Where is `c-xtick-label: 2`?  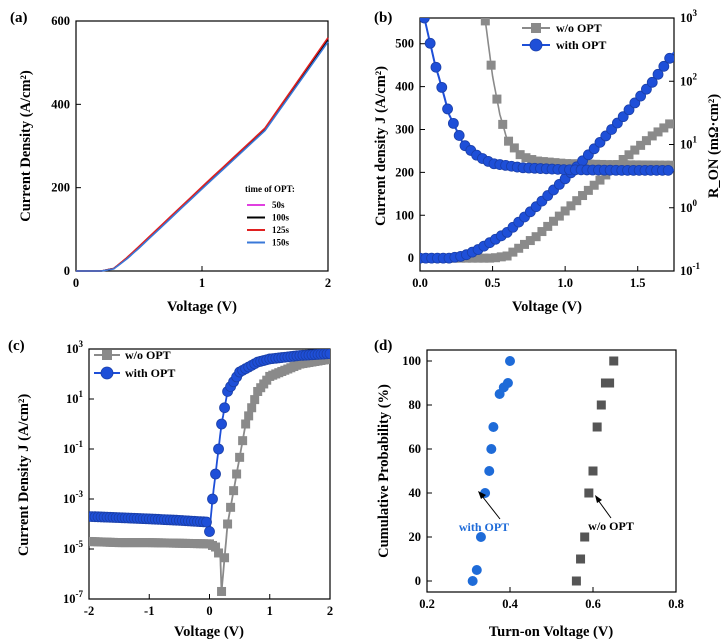
c-xtick-label: 2 is located at coordinates (330, 611).